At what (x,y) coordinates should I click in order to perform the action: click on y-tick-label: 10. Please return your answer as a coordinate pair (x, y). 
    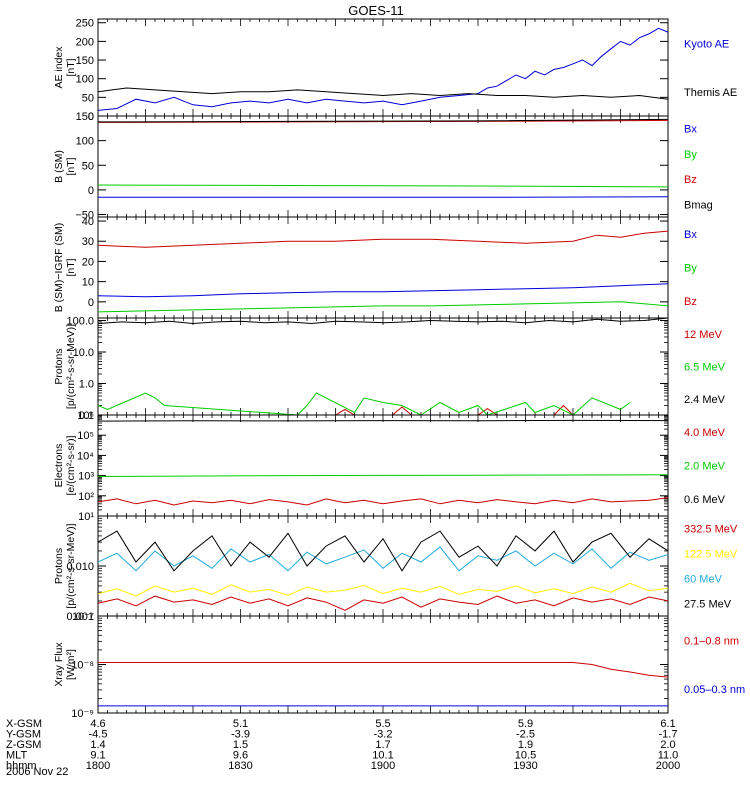
    Looking at the image, I should click on (88, 283).